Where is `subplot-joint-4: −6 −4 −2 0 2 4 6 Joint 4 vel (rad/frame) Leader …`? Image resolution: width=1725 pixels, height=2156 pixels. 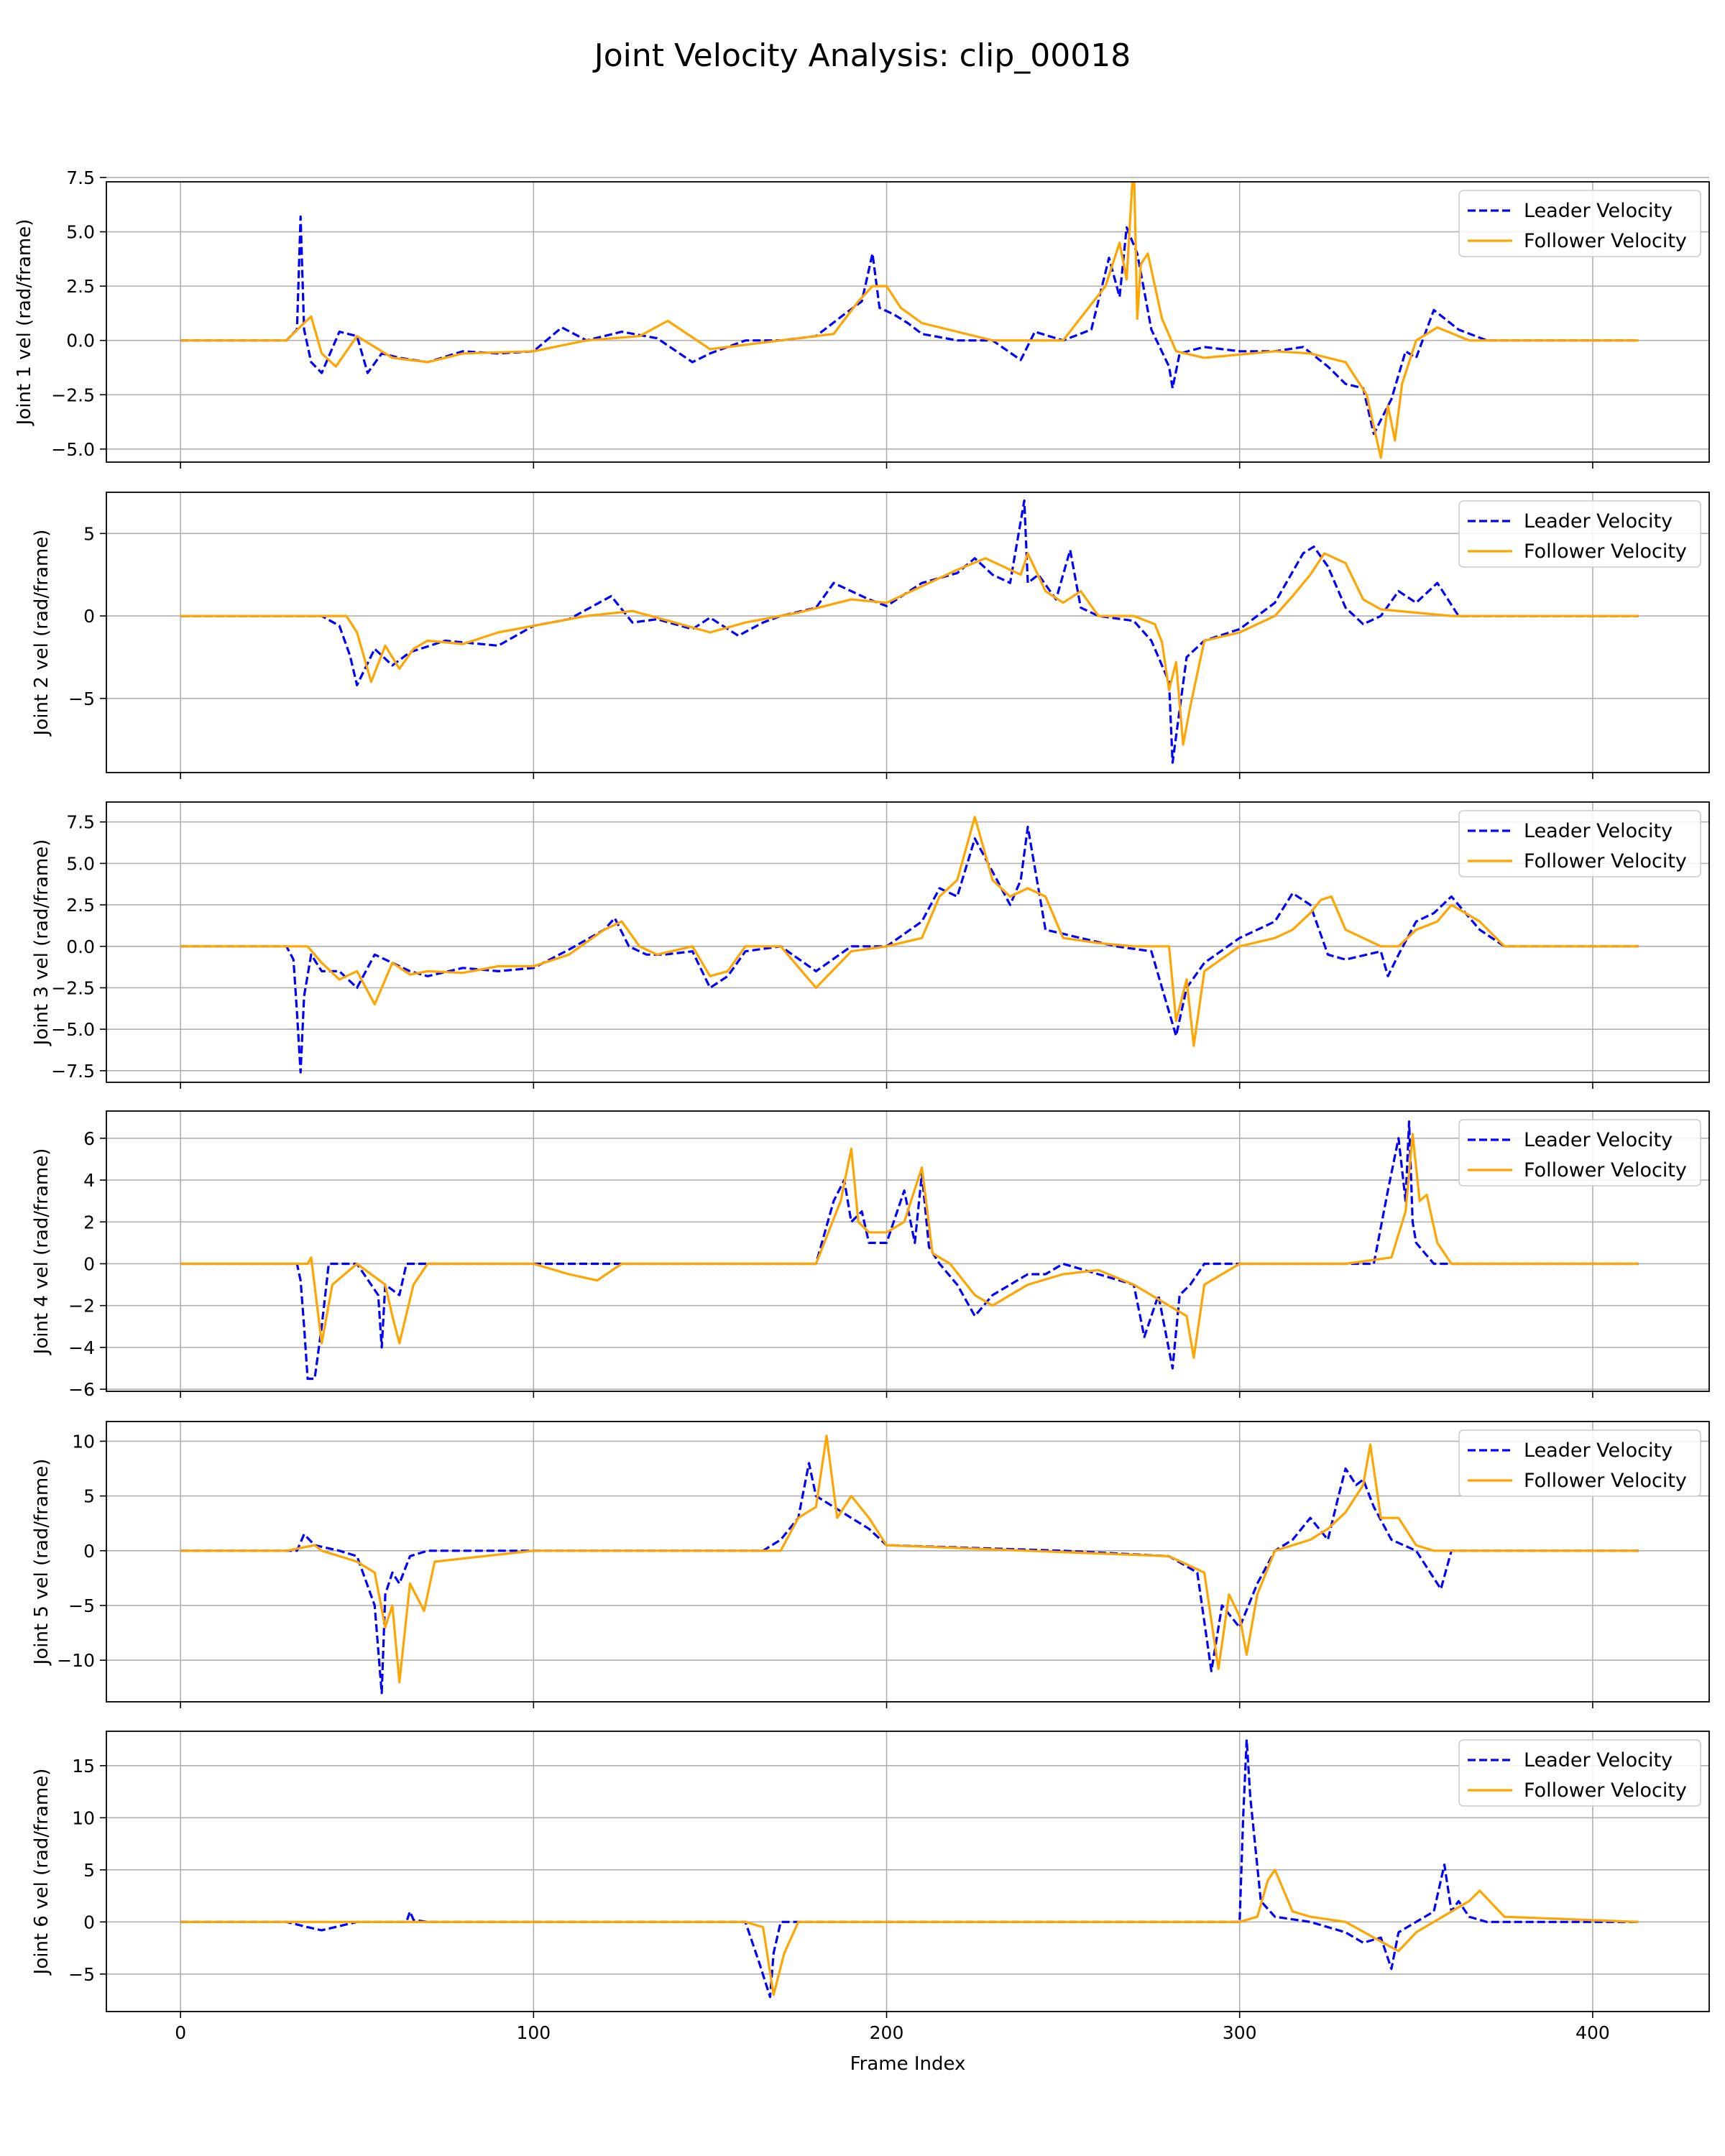 subplot-joint-4: −6 −4 −2 0 2 4 6 Joint 4 vel (rad/frame) Leader … is located at coordinates (870, 1255).